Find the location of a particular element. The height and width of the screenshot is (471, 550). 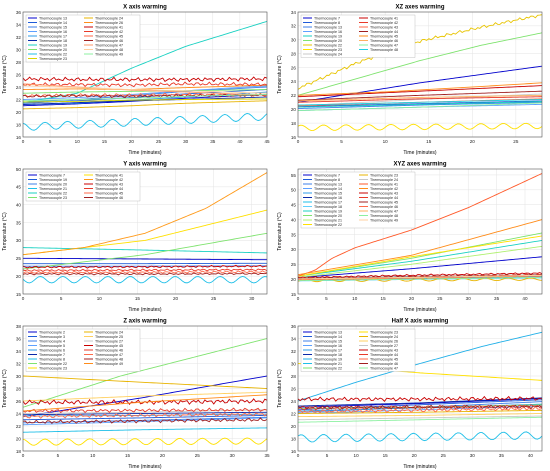

y-tick-label: 25 is located at coordinates (294, 264).